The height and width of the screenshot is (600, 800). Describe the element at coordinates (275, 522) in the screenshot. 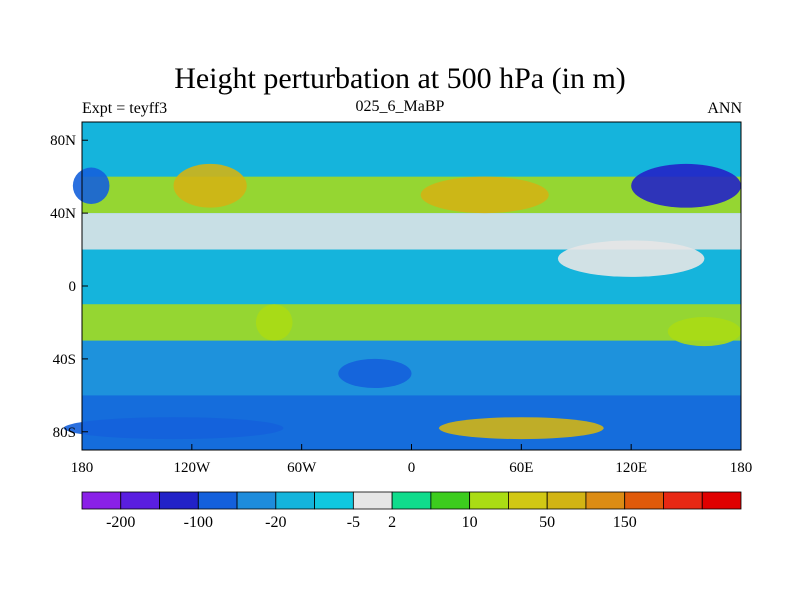

I see `colorbar-label: -20` at that location.